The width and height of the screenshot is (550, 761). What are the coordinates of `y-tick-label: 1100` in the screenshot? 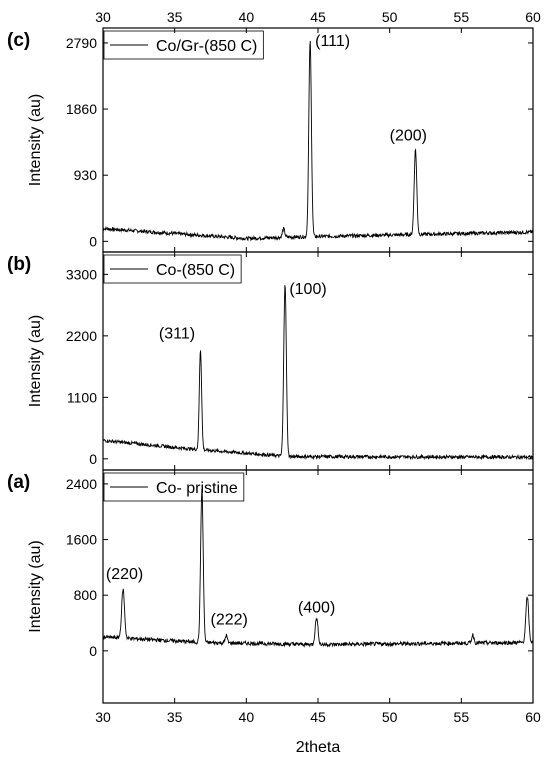 It's located at (82, 397).